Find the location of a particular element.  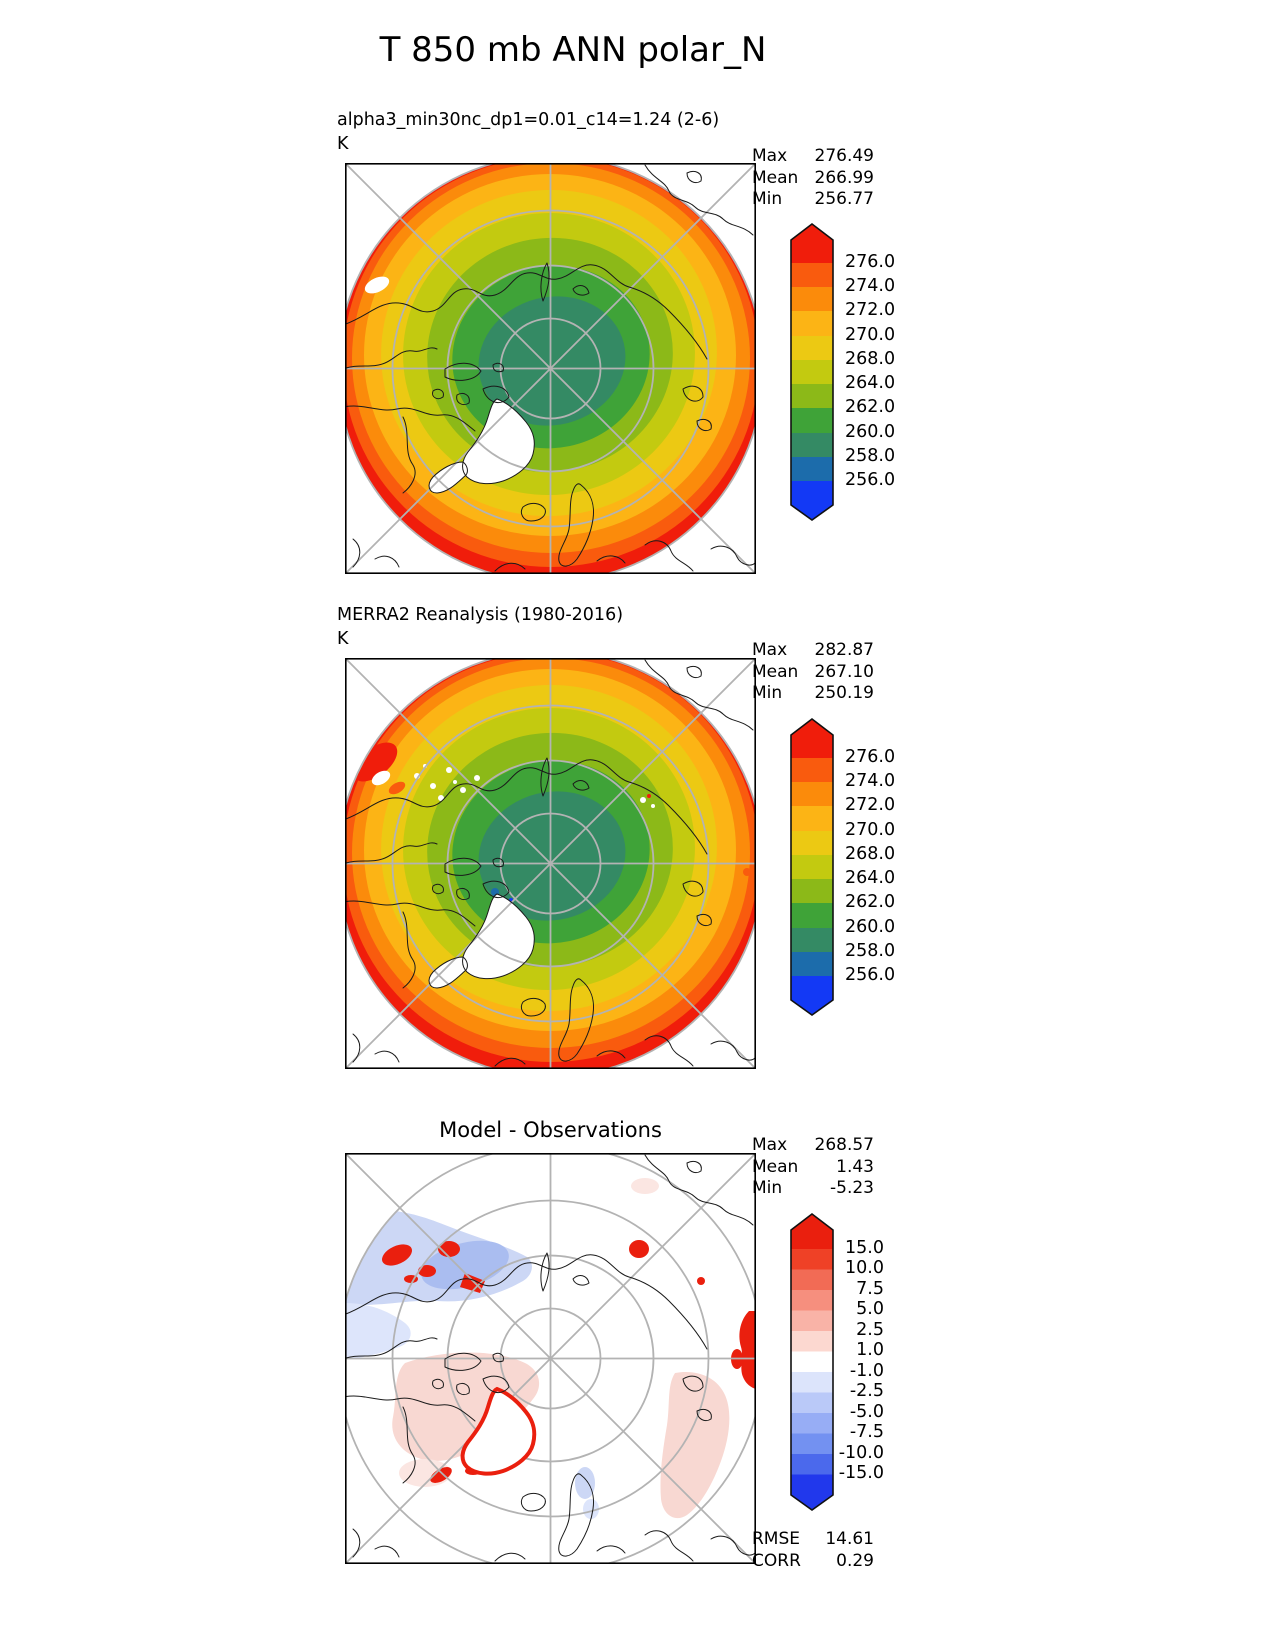

colorbar-tick: -7.5 is located at coordinates (866, 1432).